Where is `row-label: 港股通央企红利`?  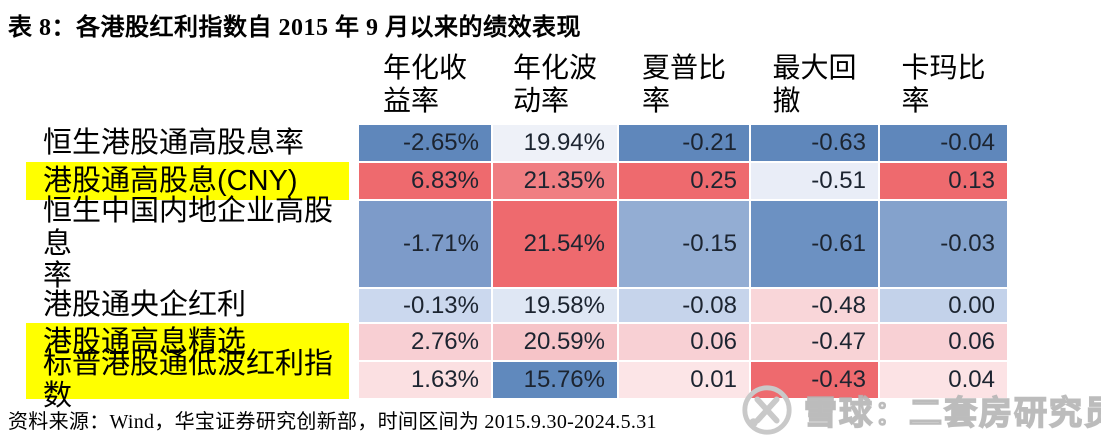 row-label: 港股通央企红利 is located at coordinates (189, 305).